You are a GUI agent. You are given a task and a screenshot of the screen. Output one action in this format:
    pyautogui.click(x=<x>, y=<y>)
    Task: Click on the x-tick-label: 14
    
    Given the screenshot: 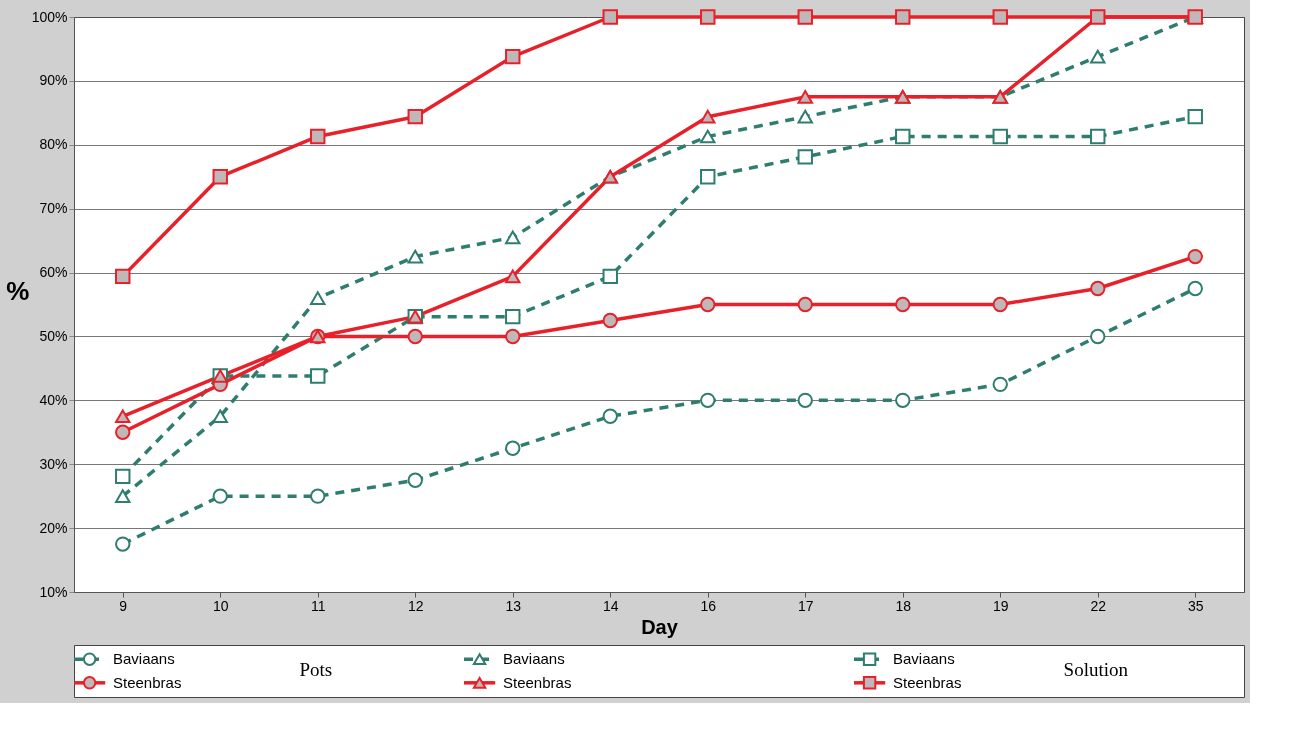 What is the action you would take?
    pyautogui.click(x=610, y=605)
    